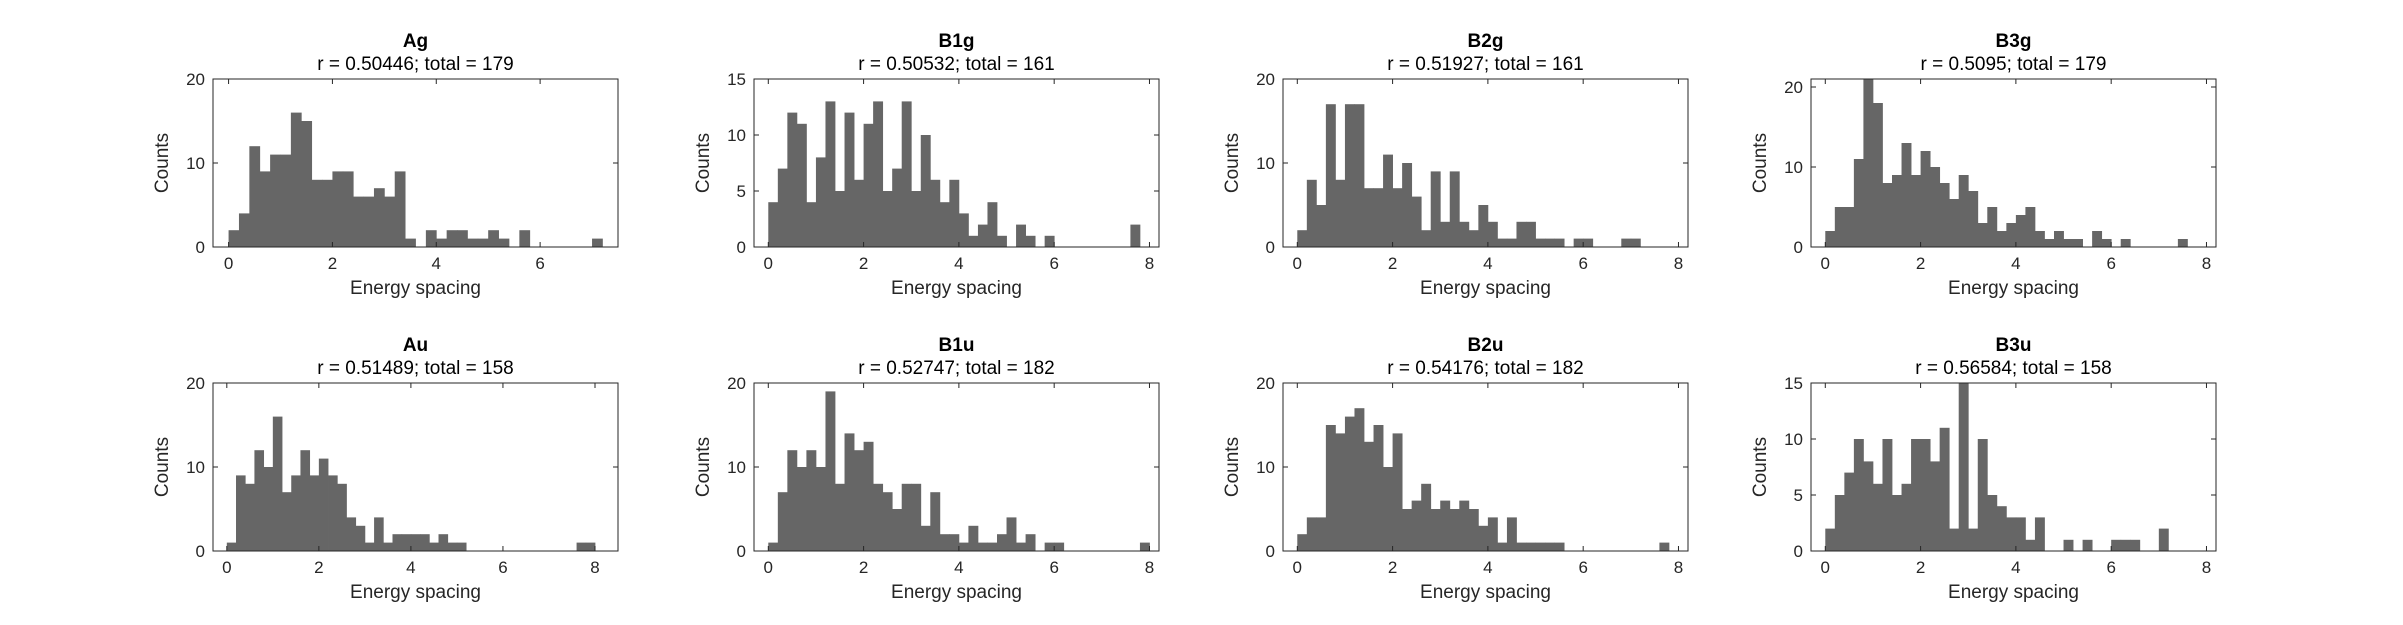 The width and height of the screenshot is (2403, 625). Describe the element at coordinates (954, 174) in the screenshot. I see `bars-b1g` at that location.